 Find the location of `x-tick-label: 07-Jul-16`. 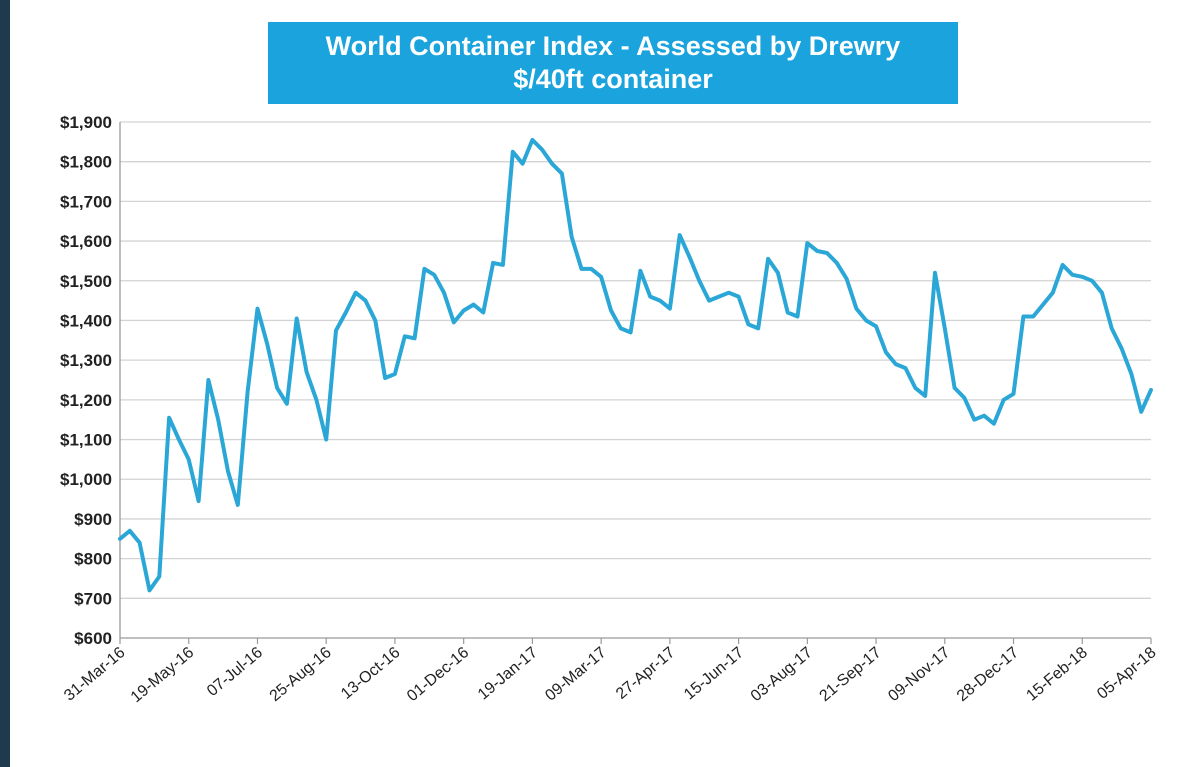

x-tick-label: 07-Jul-16 is located at coordinates (235, 672).